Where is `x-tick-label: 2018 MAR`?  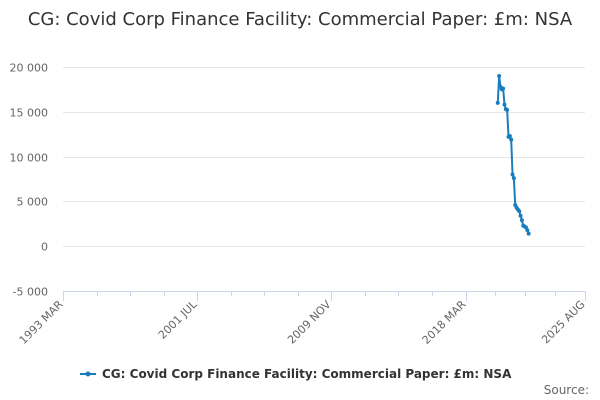
x-tick-label: 2018 MAR is located at coordinates (444, 322).